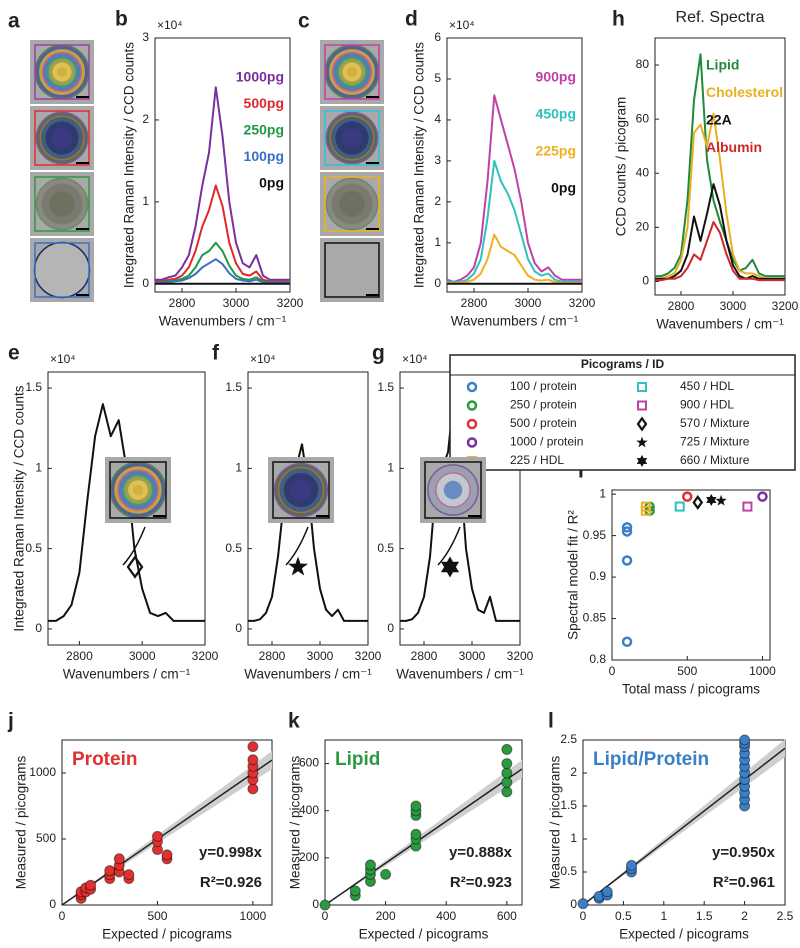  I want to click on chart-title: Lipid, so click(357, 759).